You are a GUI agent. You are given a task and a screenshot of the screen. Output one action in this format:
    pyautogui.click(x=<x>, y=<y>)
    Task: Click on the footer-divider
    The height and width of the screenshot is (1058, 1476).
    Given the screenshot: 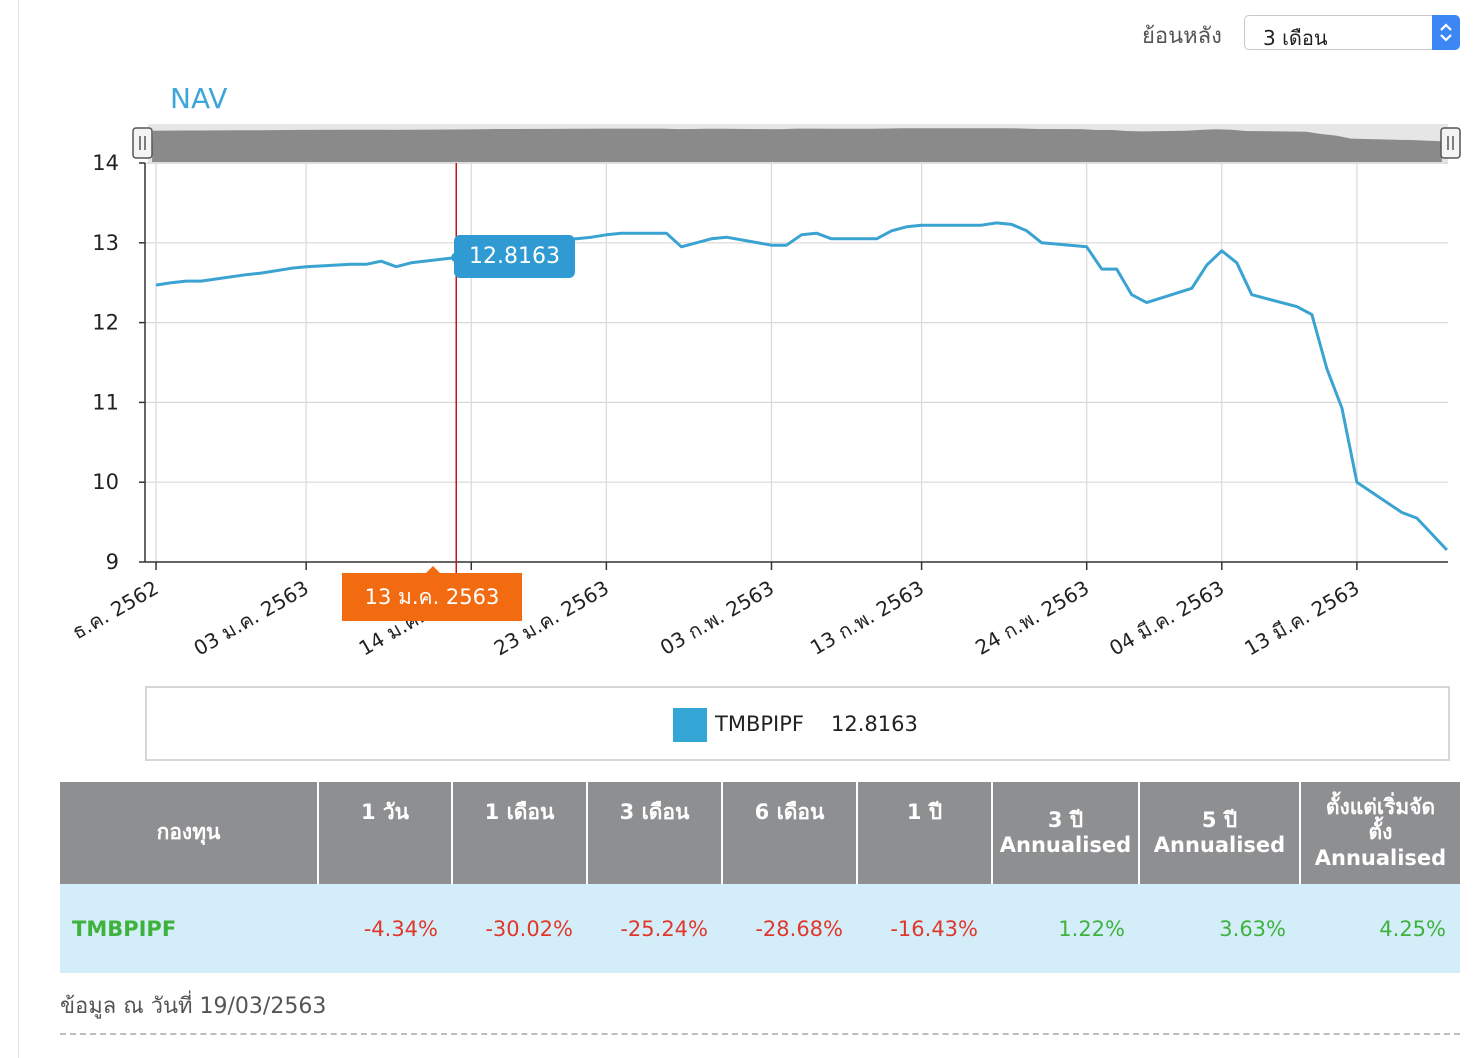 What is the action you would take?
    pyautogui.click(x=760, y=1034)
    